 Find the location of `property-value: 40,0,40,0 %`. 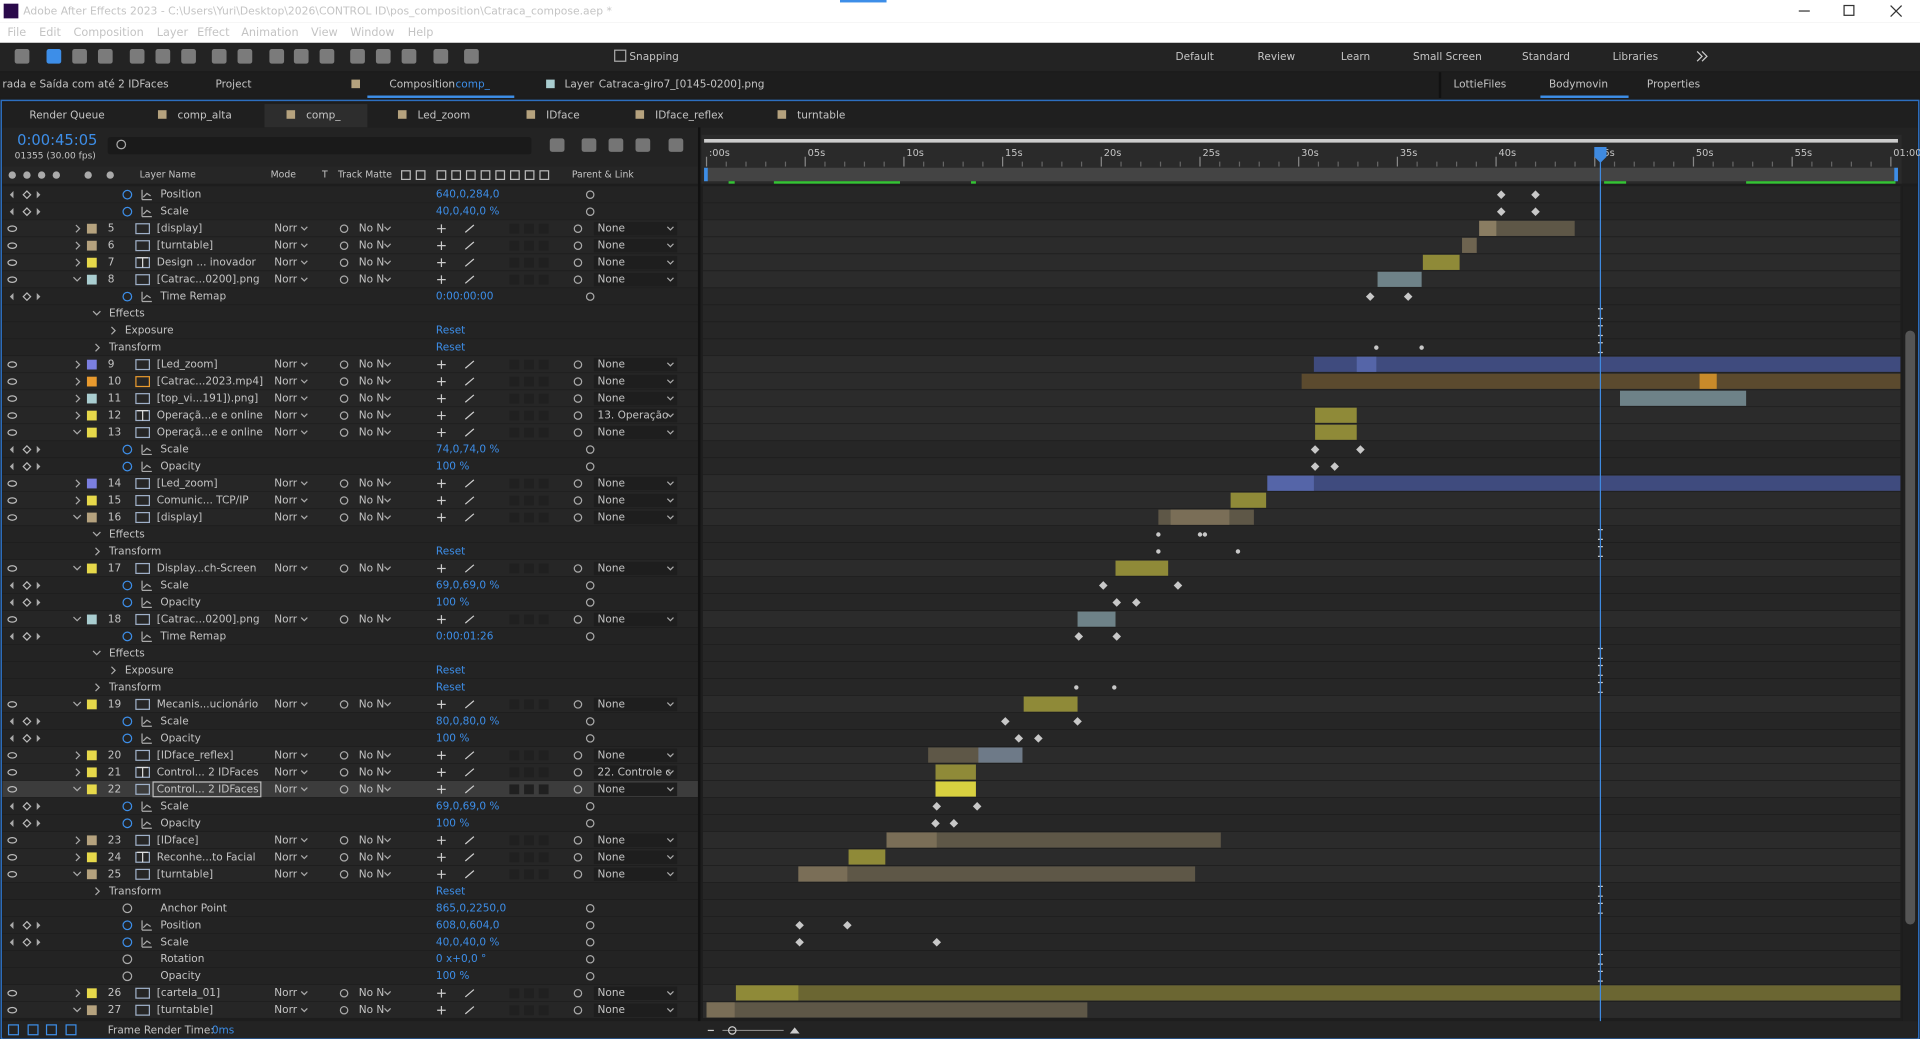

property-value: 40,0,40,0 % is located at coordinates (468, 212).